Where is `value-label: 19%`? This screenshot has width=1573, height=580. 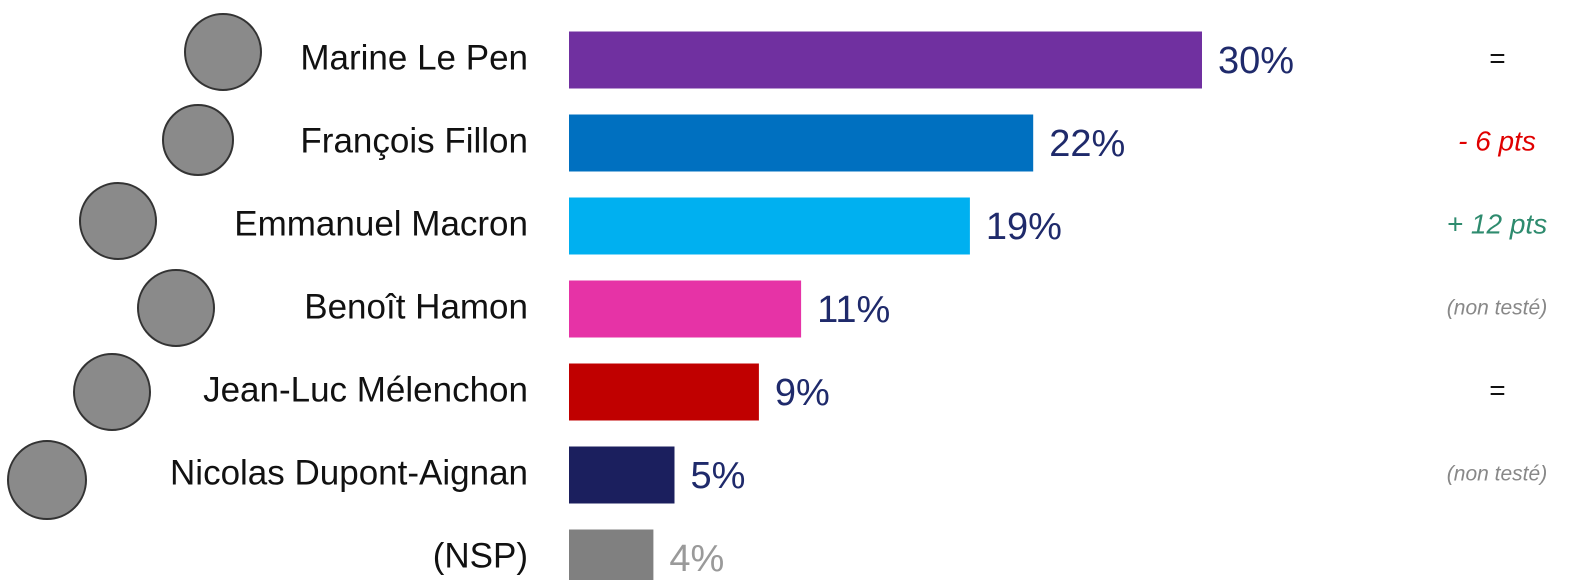 value-label: 19% is located at coordinates (1024, 227).